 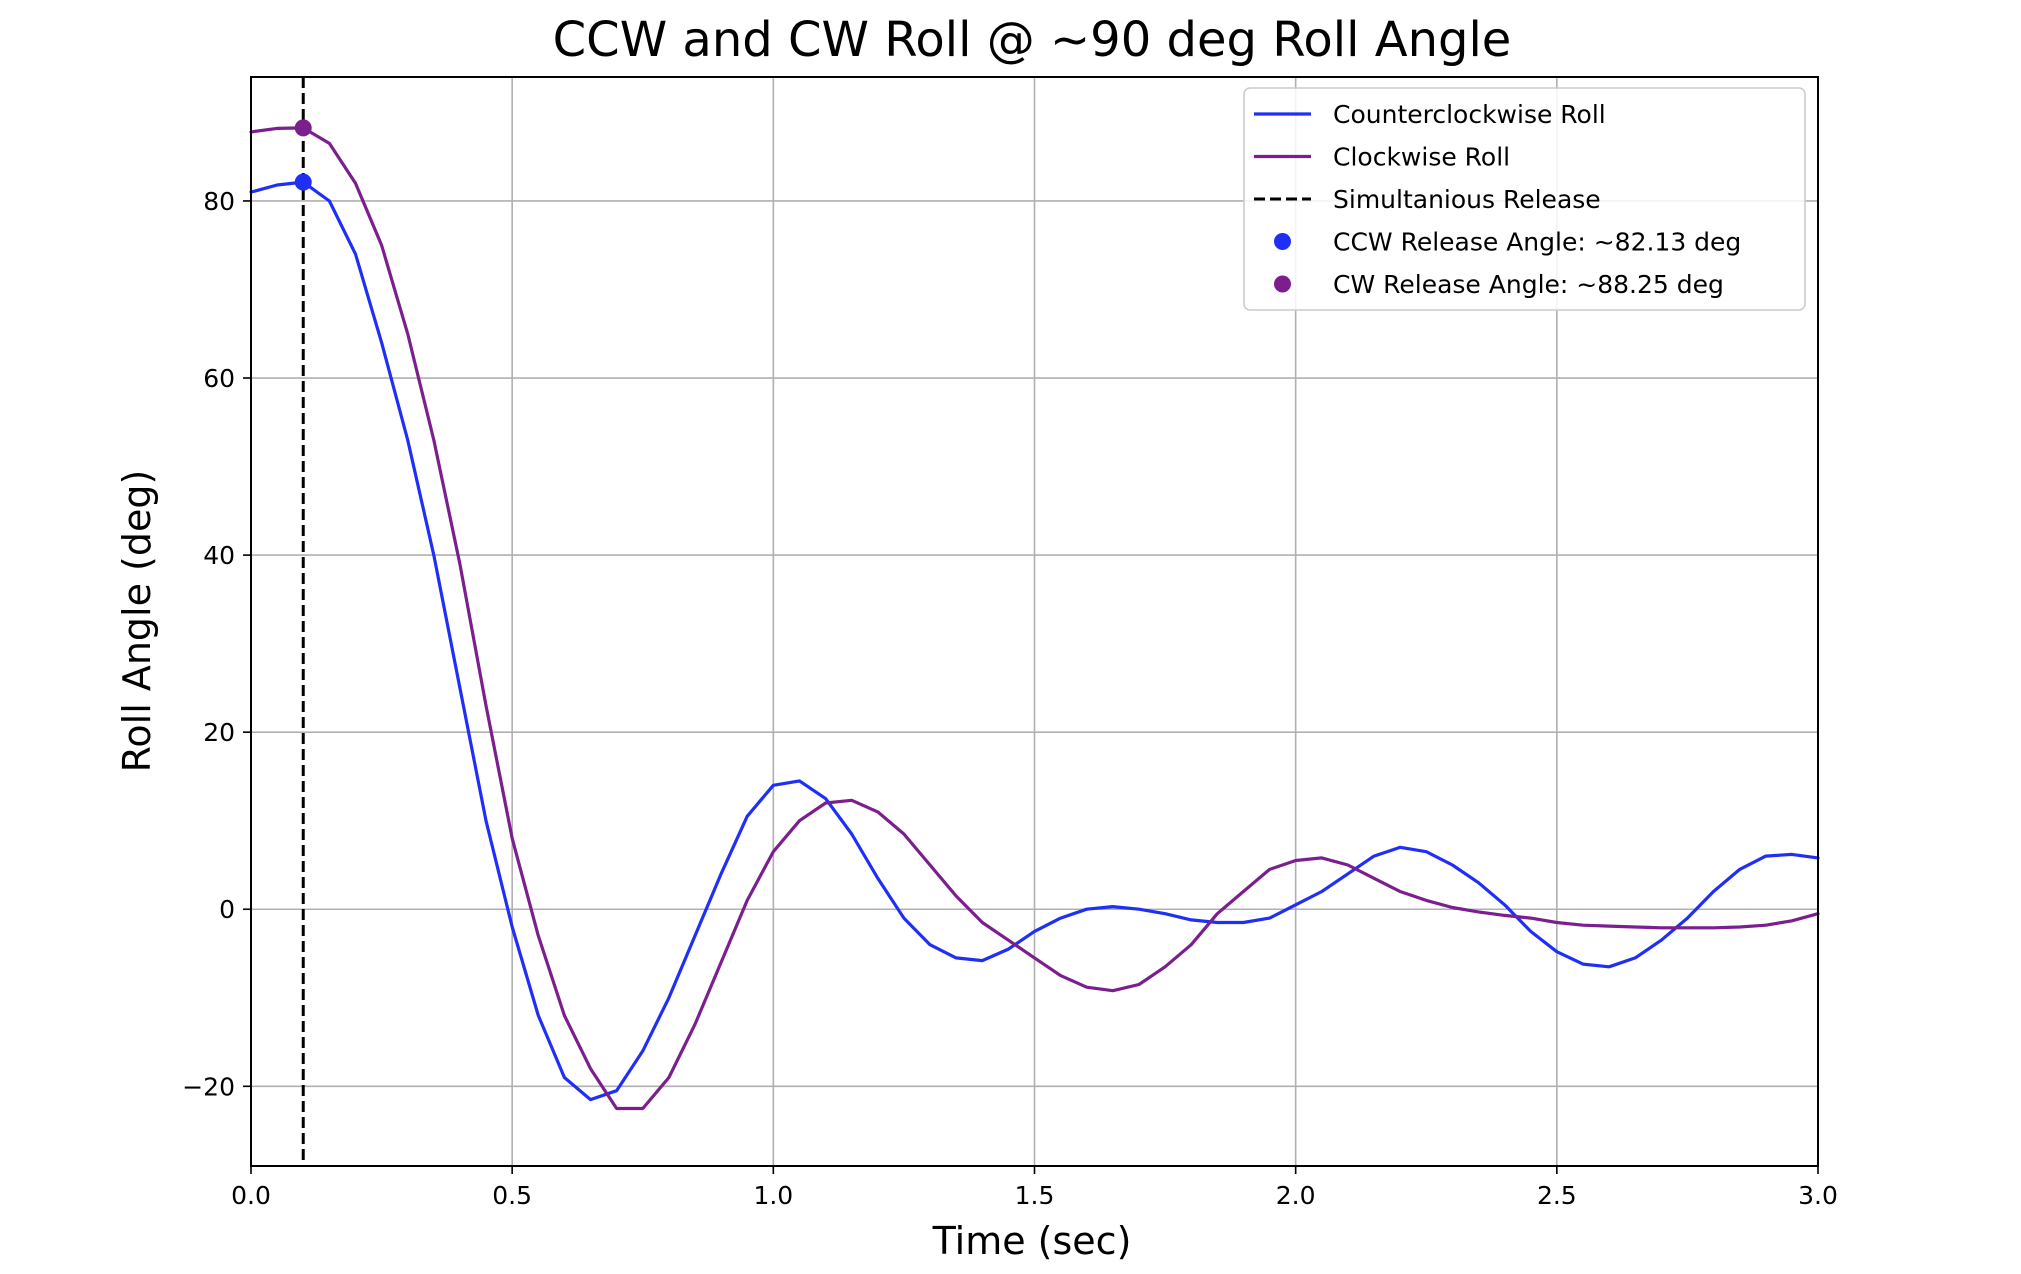 What do you see at coordinates (208, 1086) in the screenshot?
I see `y-tick-label: −20` at bounding box center [208, 1086].